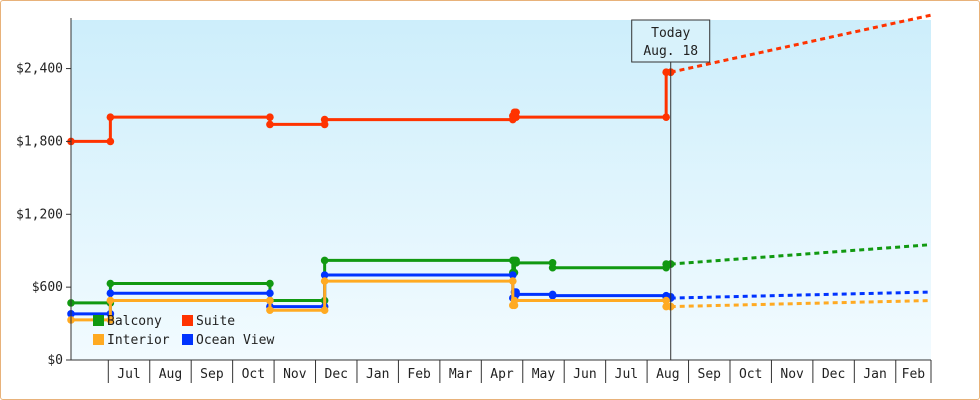 The image size is (980, 400). I want to click on legend-label-suite: Suite, so click(215, 321).